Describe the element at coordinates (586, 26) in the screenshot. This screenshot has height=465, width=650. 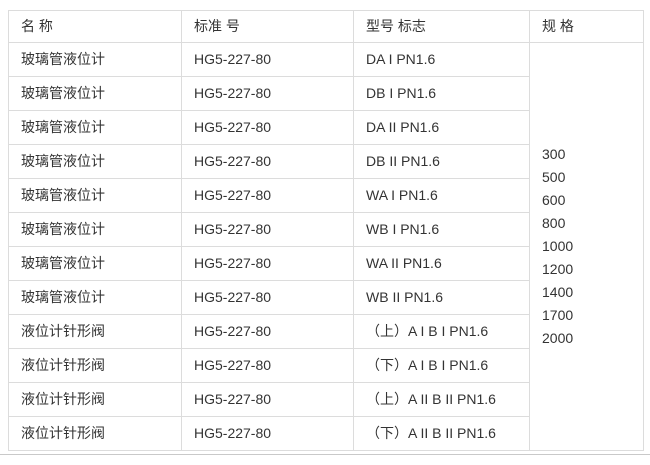
I see `column-header-spec: 规 格` at that location.